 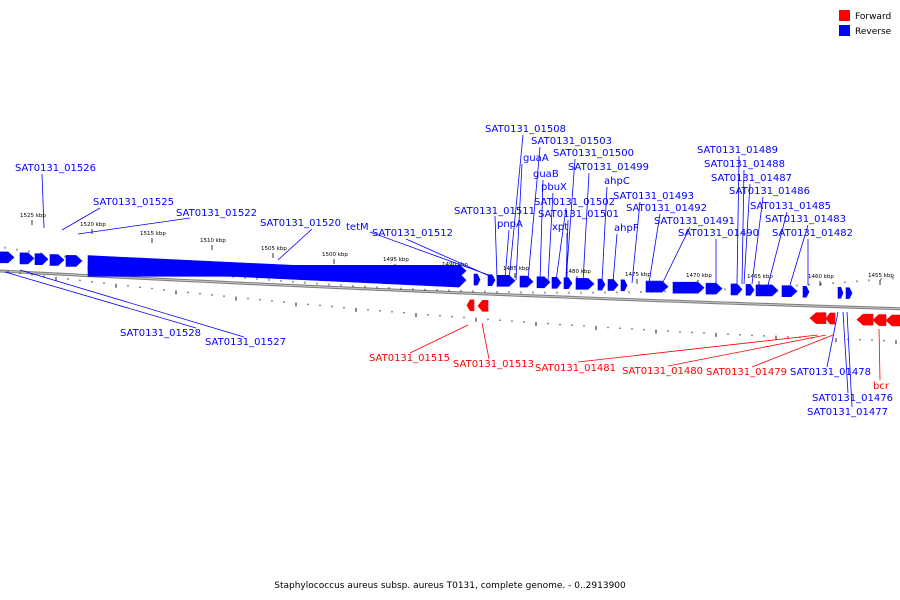 What do you see at coordinates (593, 153) in the screenshot?
I see `gene-label: SAT0131_01500` at bounding box center [593, 153].